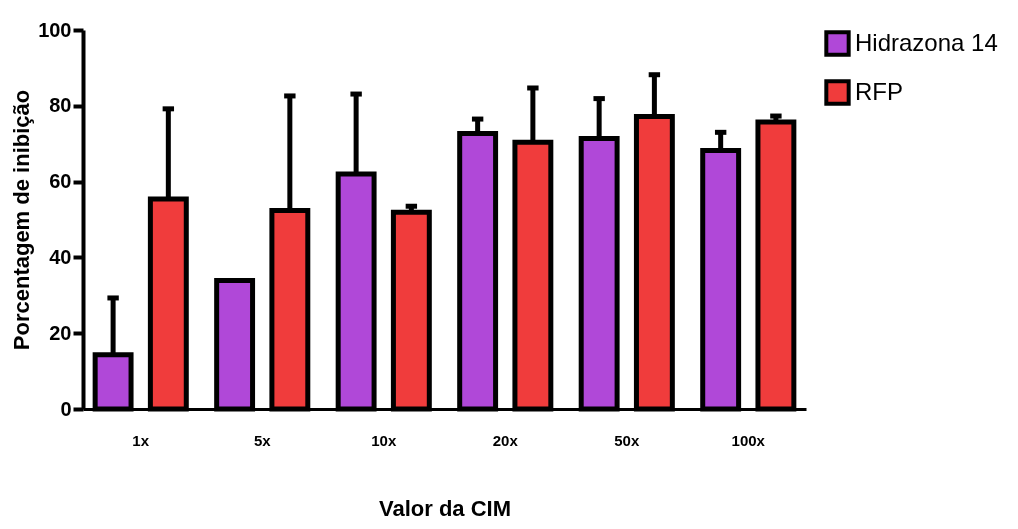  I want to click on x-tick-label: 10x, so click(384, 440).